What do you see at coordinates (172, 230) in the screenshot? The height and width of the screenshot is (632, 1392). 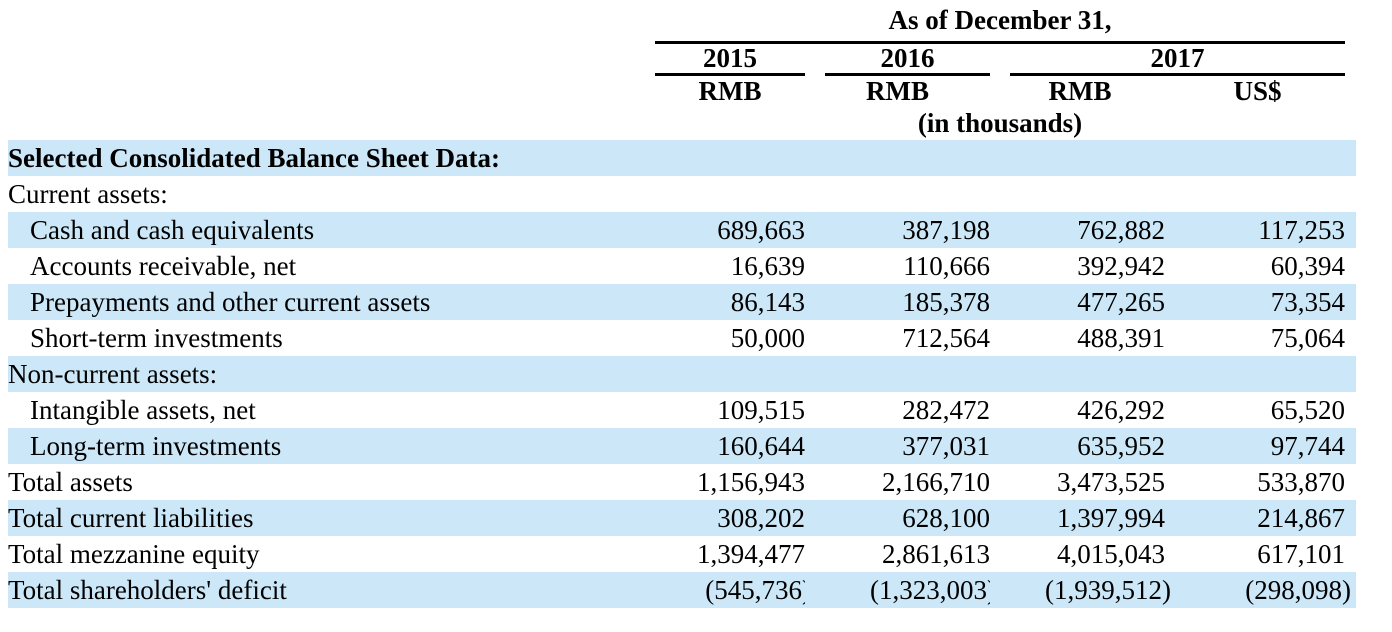 I see `row-label: Cash and cash equivalents` at bounding box center [172, 230].